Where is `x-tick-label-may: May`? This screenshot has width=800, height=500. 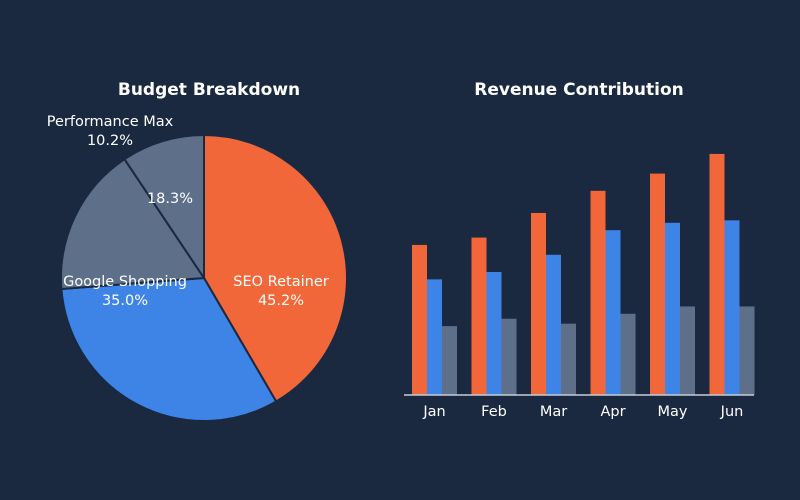 x-tick-label-may: May is located at coordinates (673, 412).